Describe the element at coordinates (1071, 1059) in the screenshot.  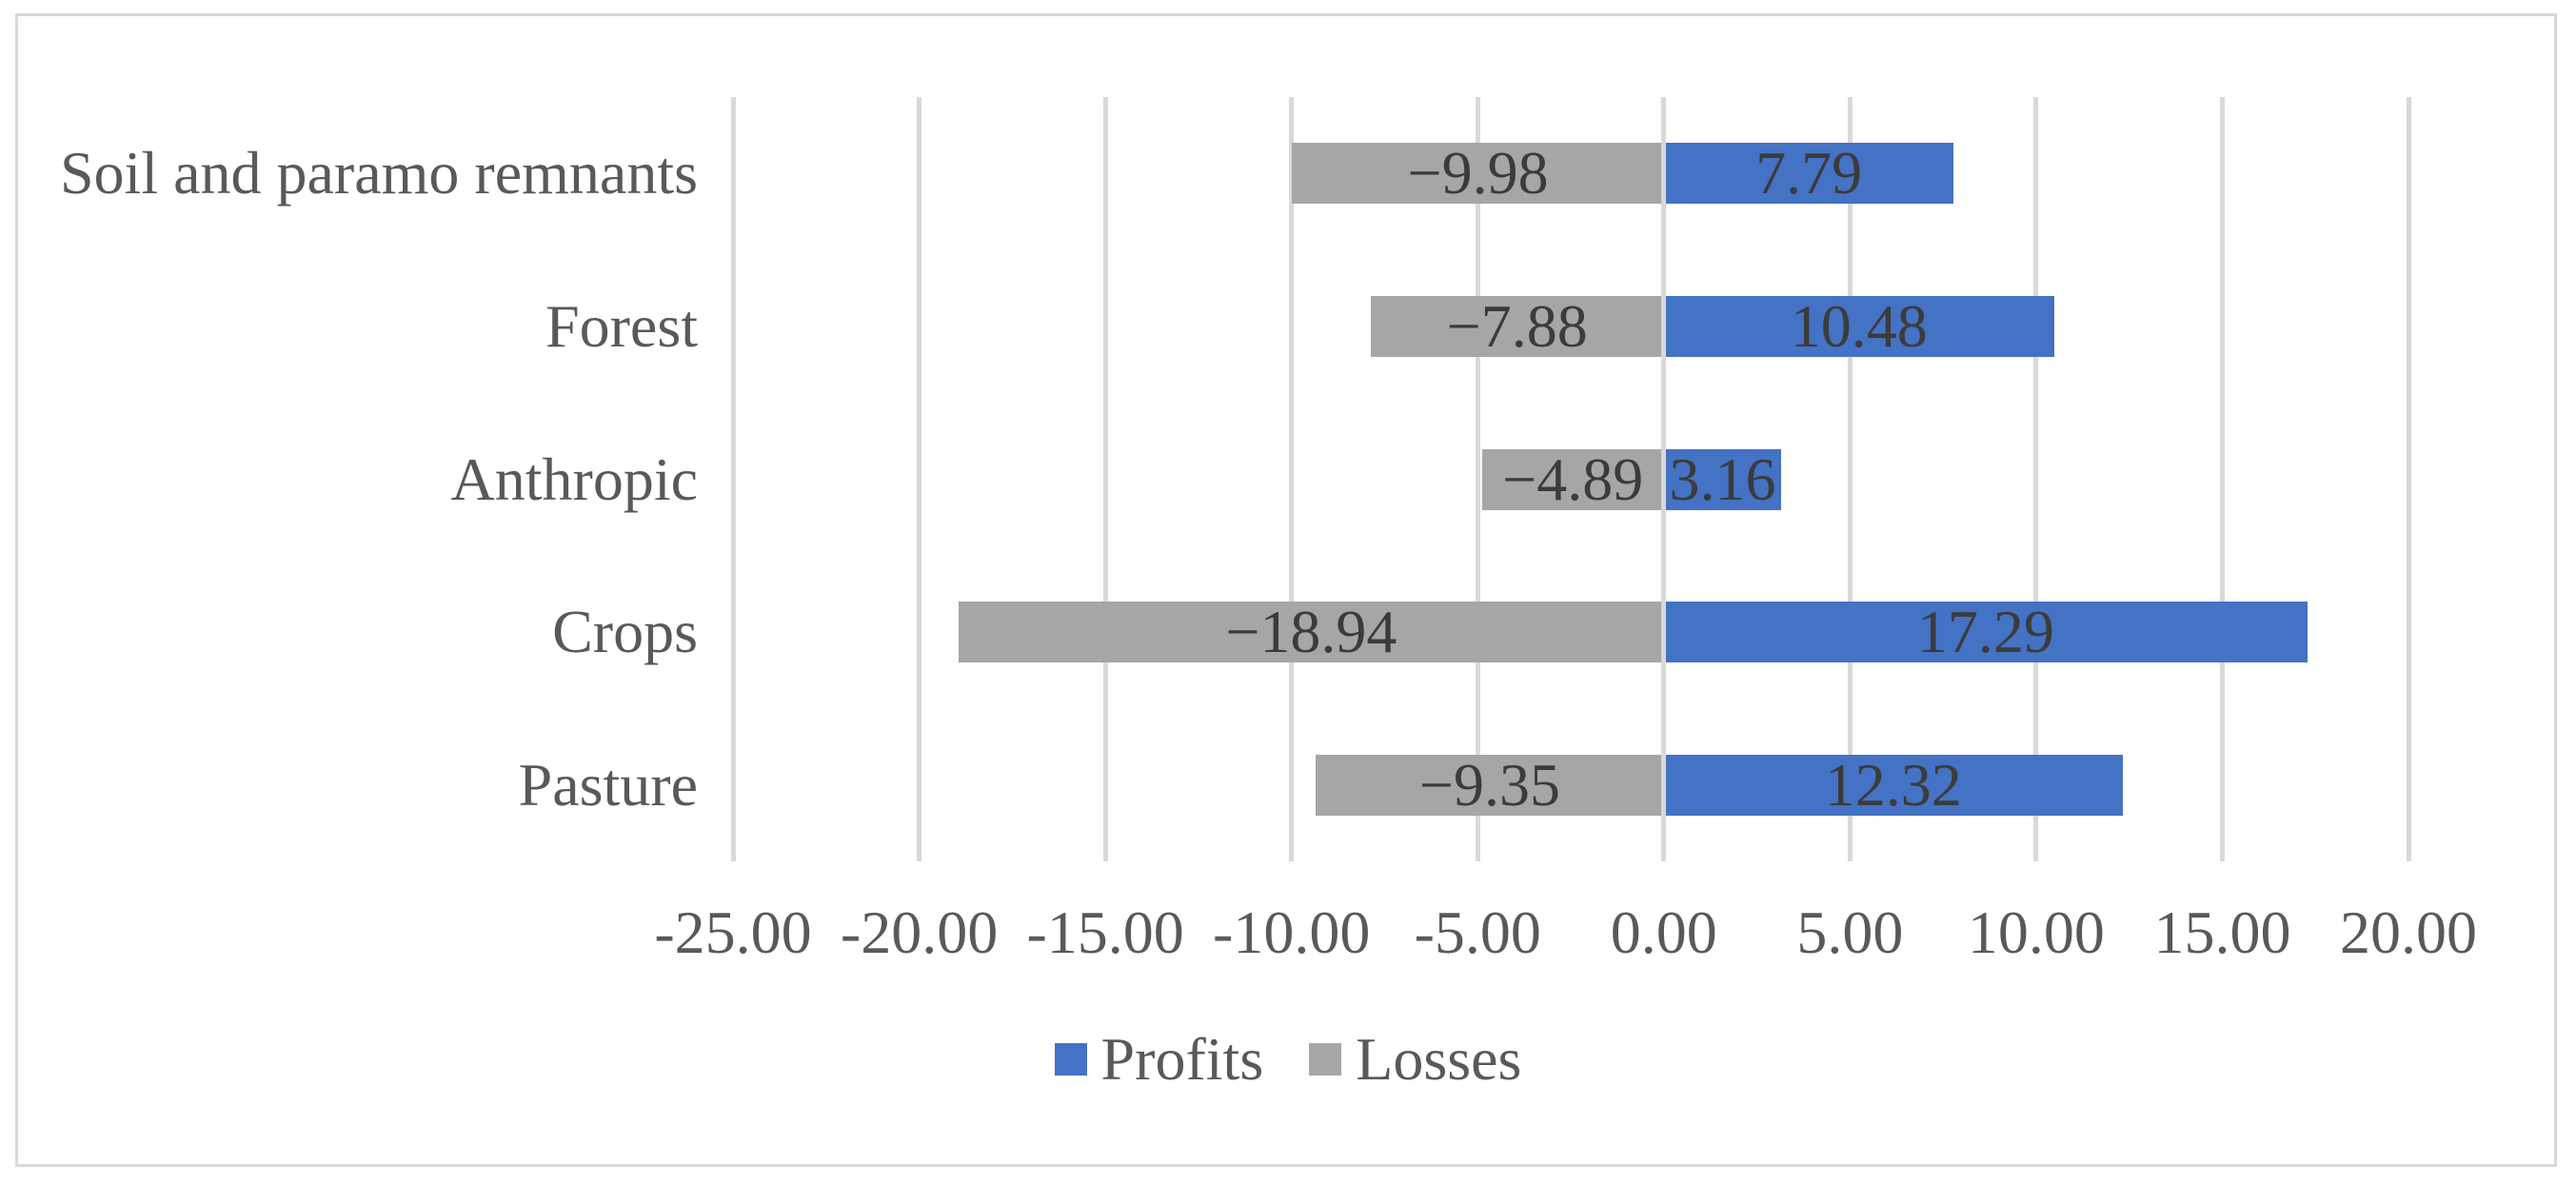
I see `legend-swatch-profits` at that location.